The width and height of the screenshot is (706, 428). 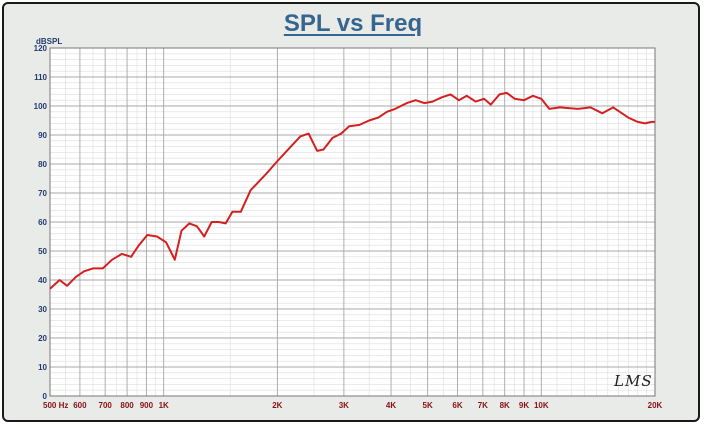 I want to click on y-tick-label: 20, so click(x=42, y=338).